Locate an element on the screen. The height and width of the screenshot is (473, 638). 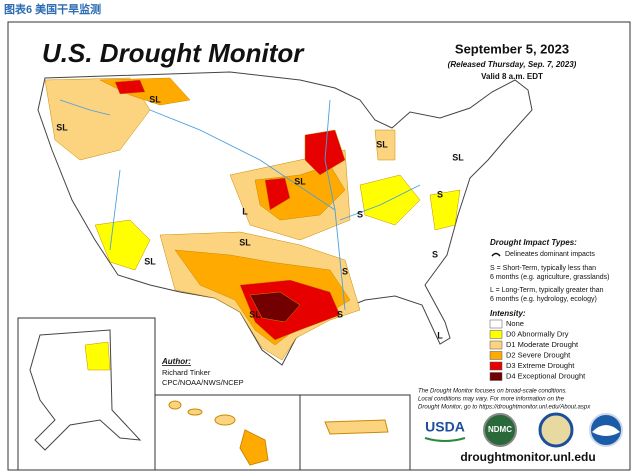
date: September 5, 2023 is located at coordinates (512, 48).